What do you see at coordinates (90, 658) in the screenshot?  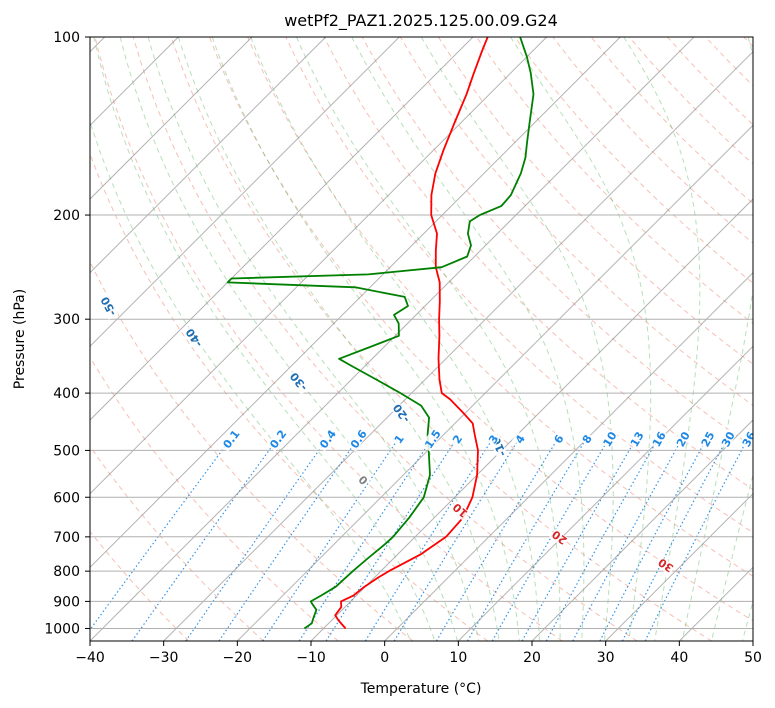 I see `x-tick-label: −40` at bounding box center [90, 658].